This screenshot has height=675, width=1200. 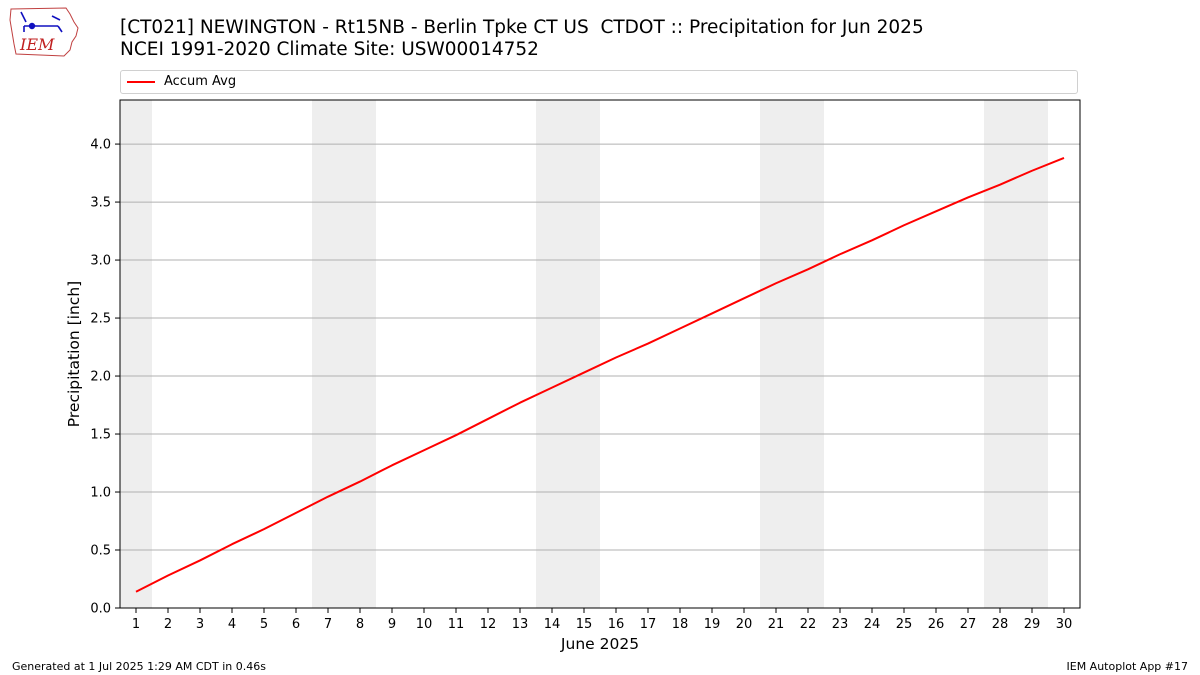 What do you see at coordinates (264, 624) in the screenshot?
I see `x-tick-label: 5` at bounding box center [264, 624].